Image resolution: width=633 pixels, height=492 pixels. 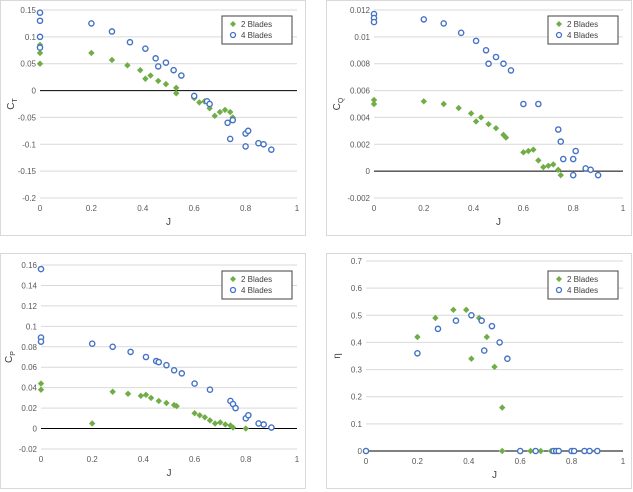 I want to click on y-tick-label: -0.1, so click(x=29, y=144).